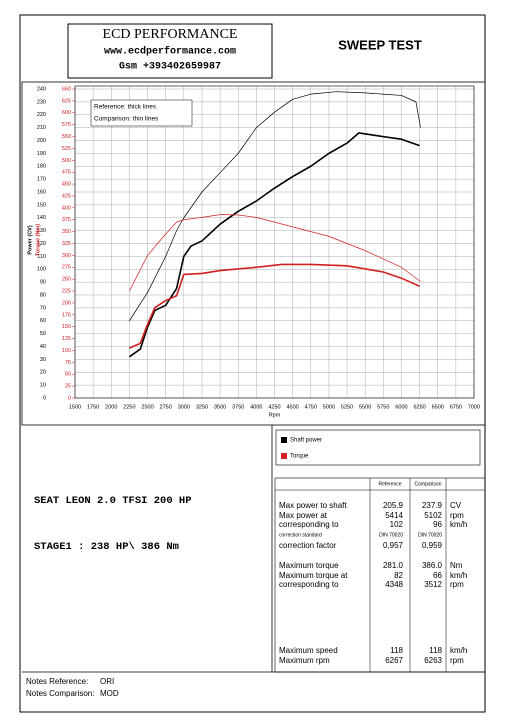 This screenshot has width=509, height=720. I want to click on notes: Notes Reference: ORI Notes Comparison: MOD, so click(72, 687).